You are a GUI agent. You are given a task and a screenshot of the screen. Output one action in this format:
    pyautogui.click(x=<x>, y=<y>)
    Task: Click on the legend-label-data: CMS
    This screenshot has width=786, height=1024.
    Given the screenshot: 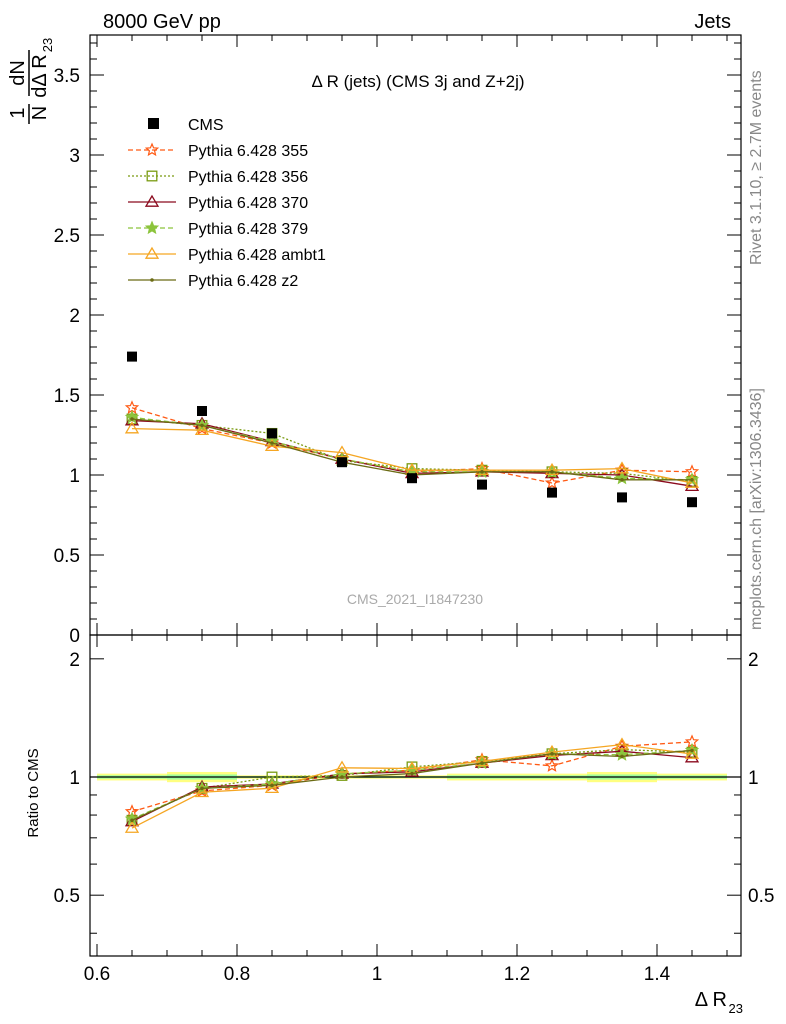 What is the action you would take?
    pyautogui.click(x=206, y=125)
    